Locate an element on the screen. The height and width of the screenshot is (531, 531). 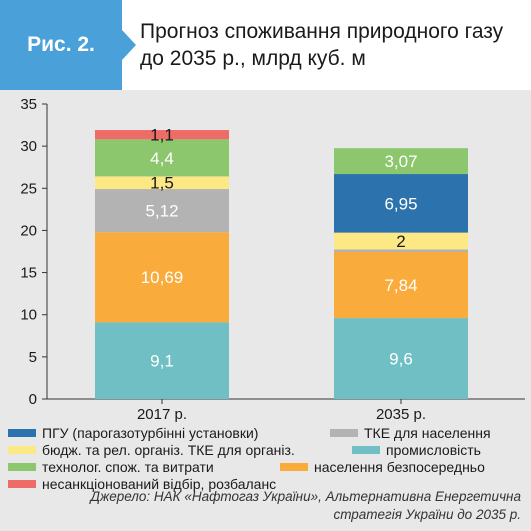
legend-item-technological: технолог. спож. та витрати is located at coordinates (111, 467).